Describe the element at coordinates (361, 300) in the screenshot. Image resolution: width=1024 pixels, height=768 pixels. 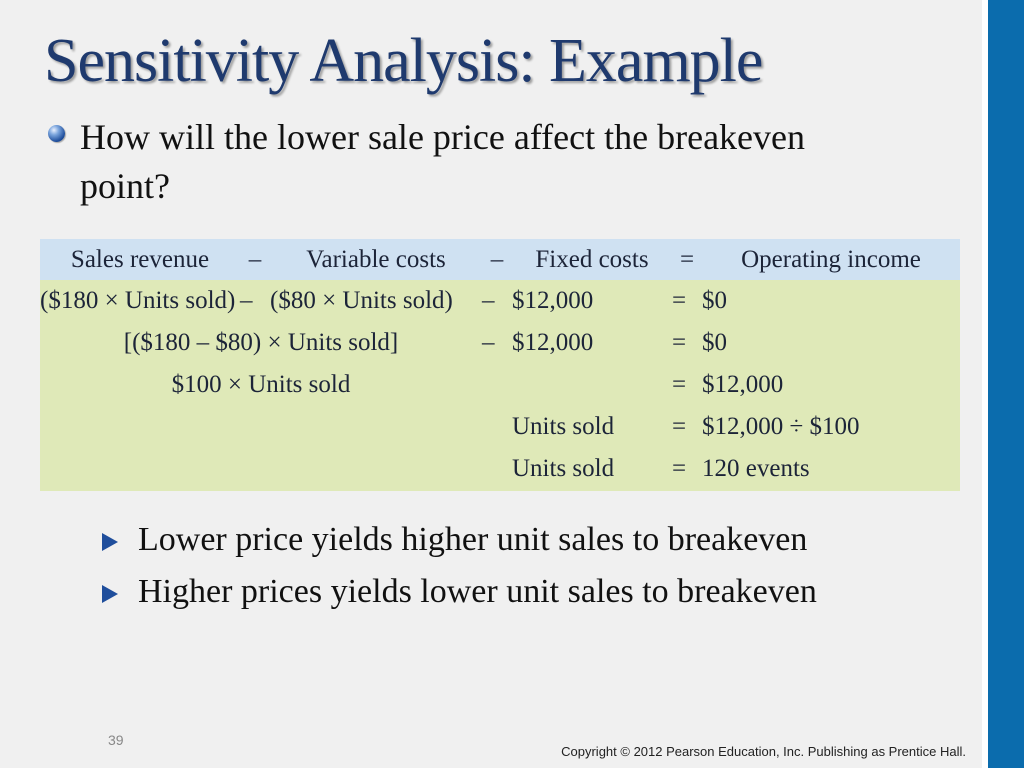
I see `table-cell: ($80 × Units sold)` at that location.